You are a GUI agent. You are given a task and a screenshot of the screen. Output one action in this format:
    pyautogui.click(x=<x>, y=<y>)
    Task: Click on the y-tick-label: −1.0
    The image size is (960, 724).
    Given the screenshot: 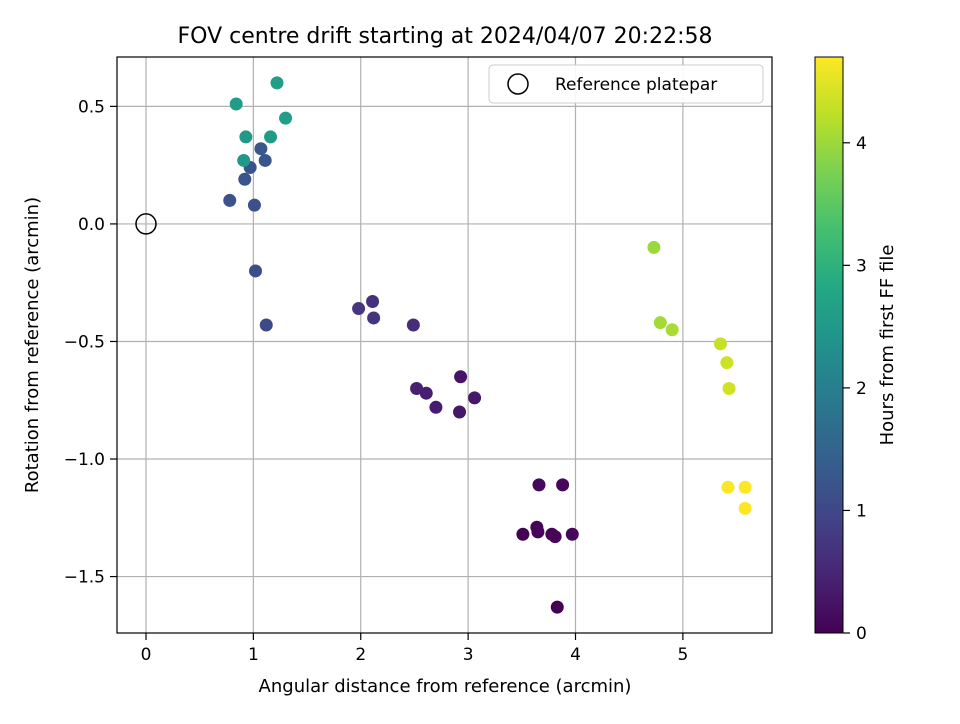 What is the action you would take?
    pyautogui.click(x=84, y=460)
    